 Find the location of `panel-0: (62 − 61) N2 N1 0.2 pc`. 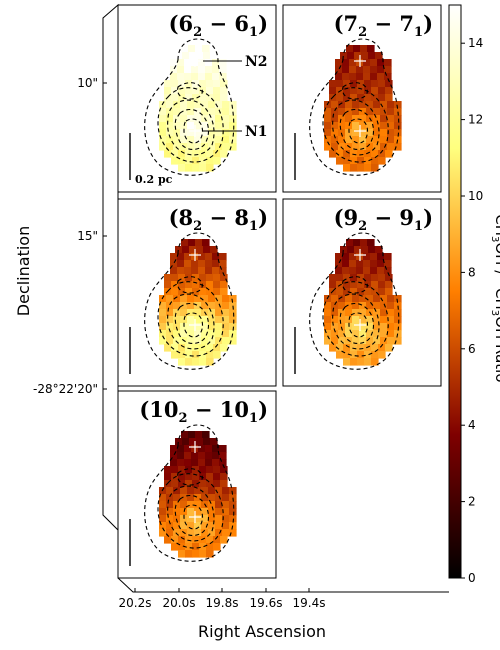

panel-0: (62 − 61) N2 N1 0.2 pc is located at coordinates (197, 98).